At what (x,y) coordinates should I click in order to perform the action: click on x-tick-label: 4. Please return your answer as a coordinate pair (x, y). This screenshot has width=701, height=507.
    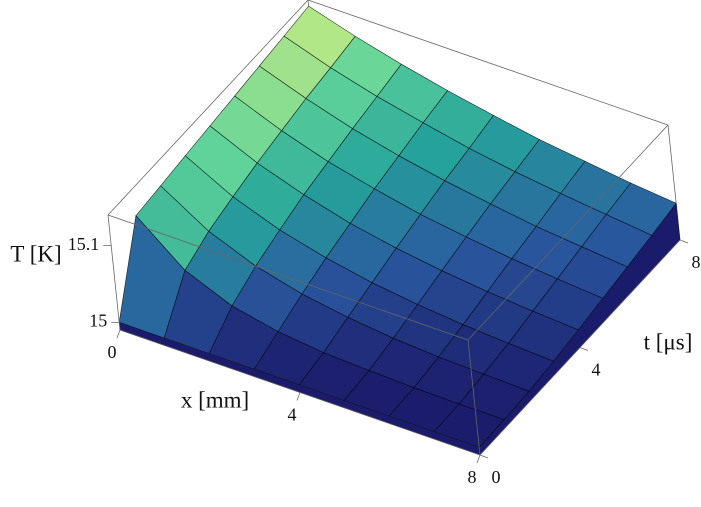
    Looking at the image, I should click on (292, 415).